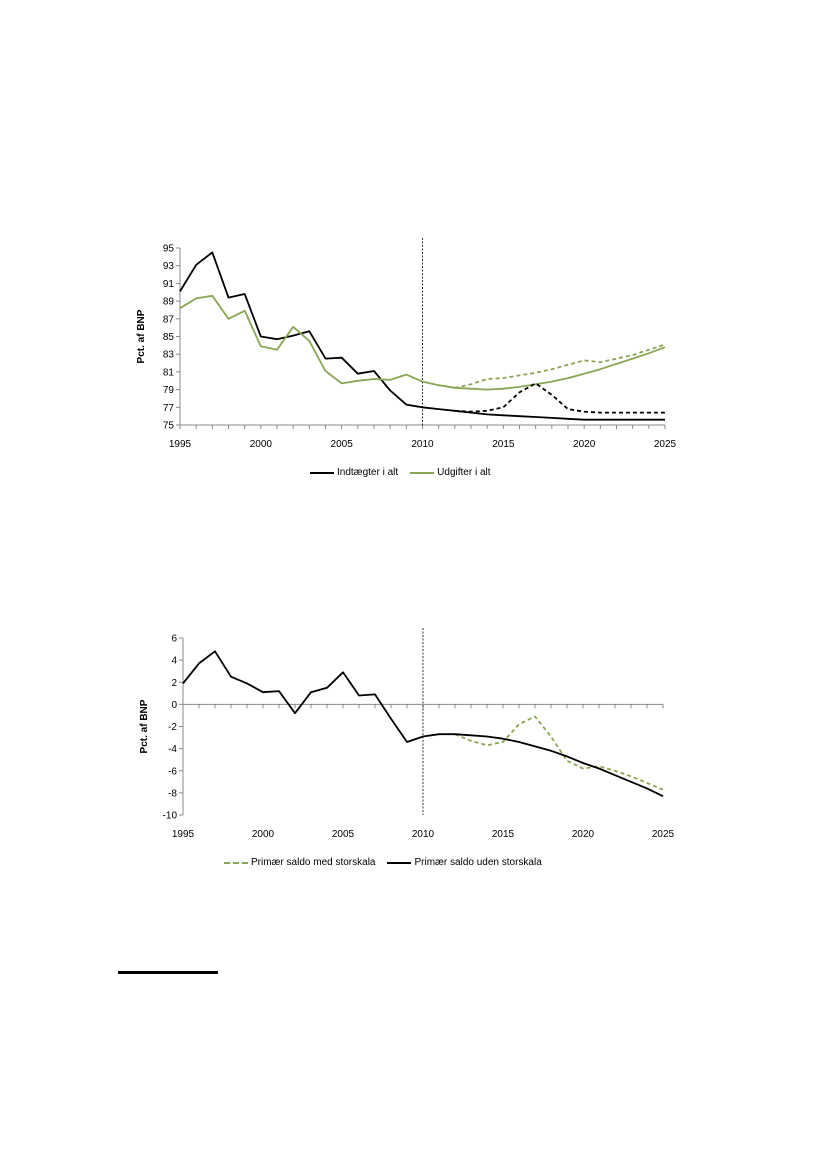 This screenshot has height=1169, width=827. What do you see at coordinates (169, 337) in the screenshot?
I see `c1-y-tick-label: 85` at bounding box center [169, 337].